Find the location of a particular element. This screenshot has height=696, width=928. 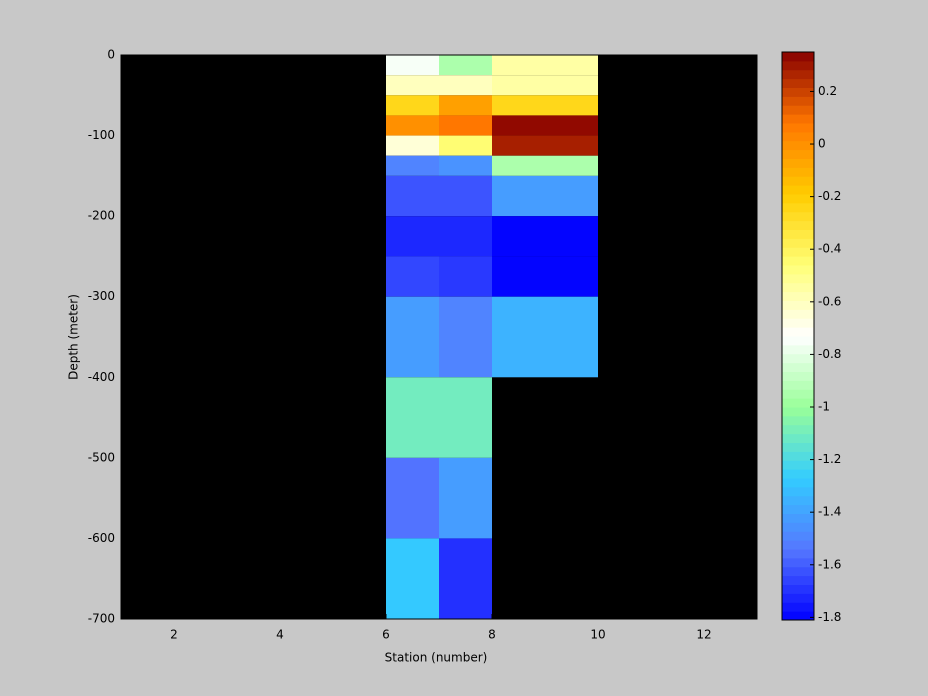

x-tick-label: 2 is located at coordinates (174, 635).